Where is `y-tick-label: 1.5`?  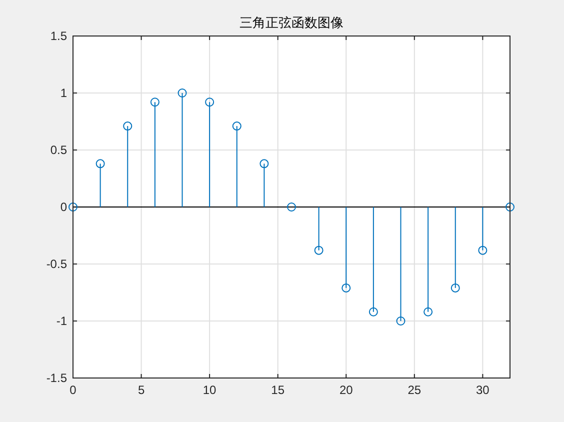 y-tick-label: 1.5 is located at coordinates (59, 36).